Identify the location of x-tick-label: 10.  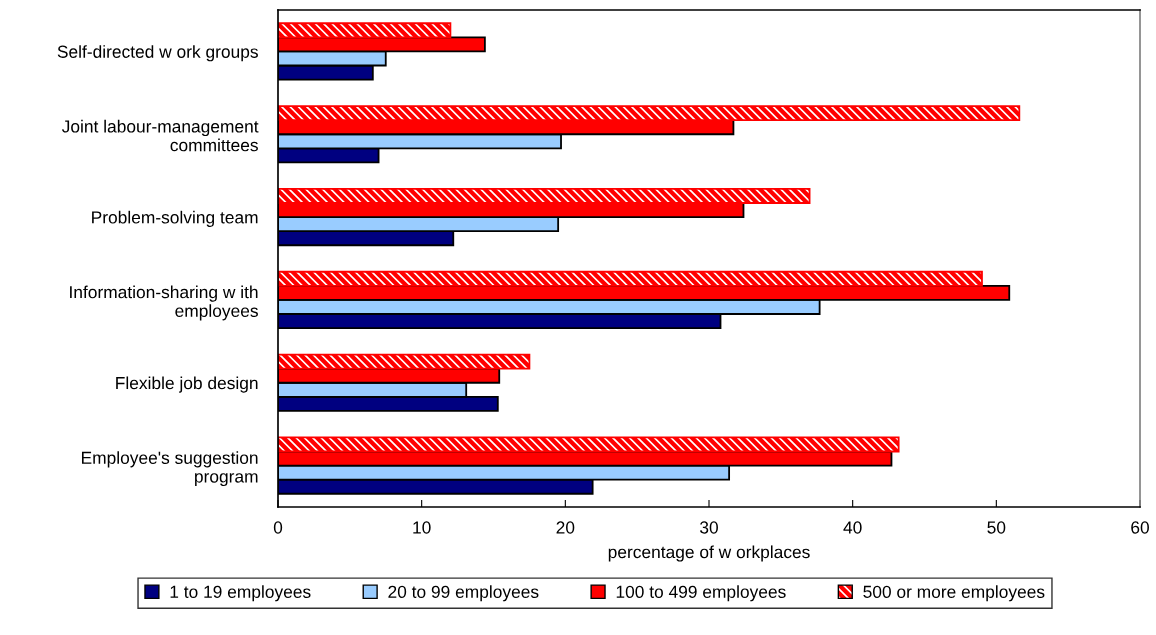
(422, 527).